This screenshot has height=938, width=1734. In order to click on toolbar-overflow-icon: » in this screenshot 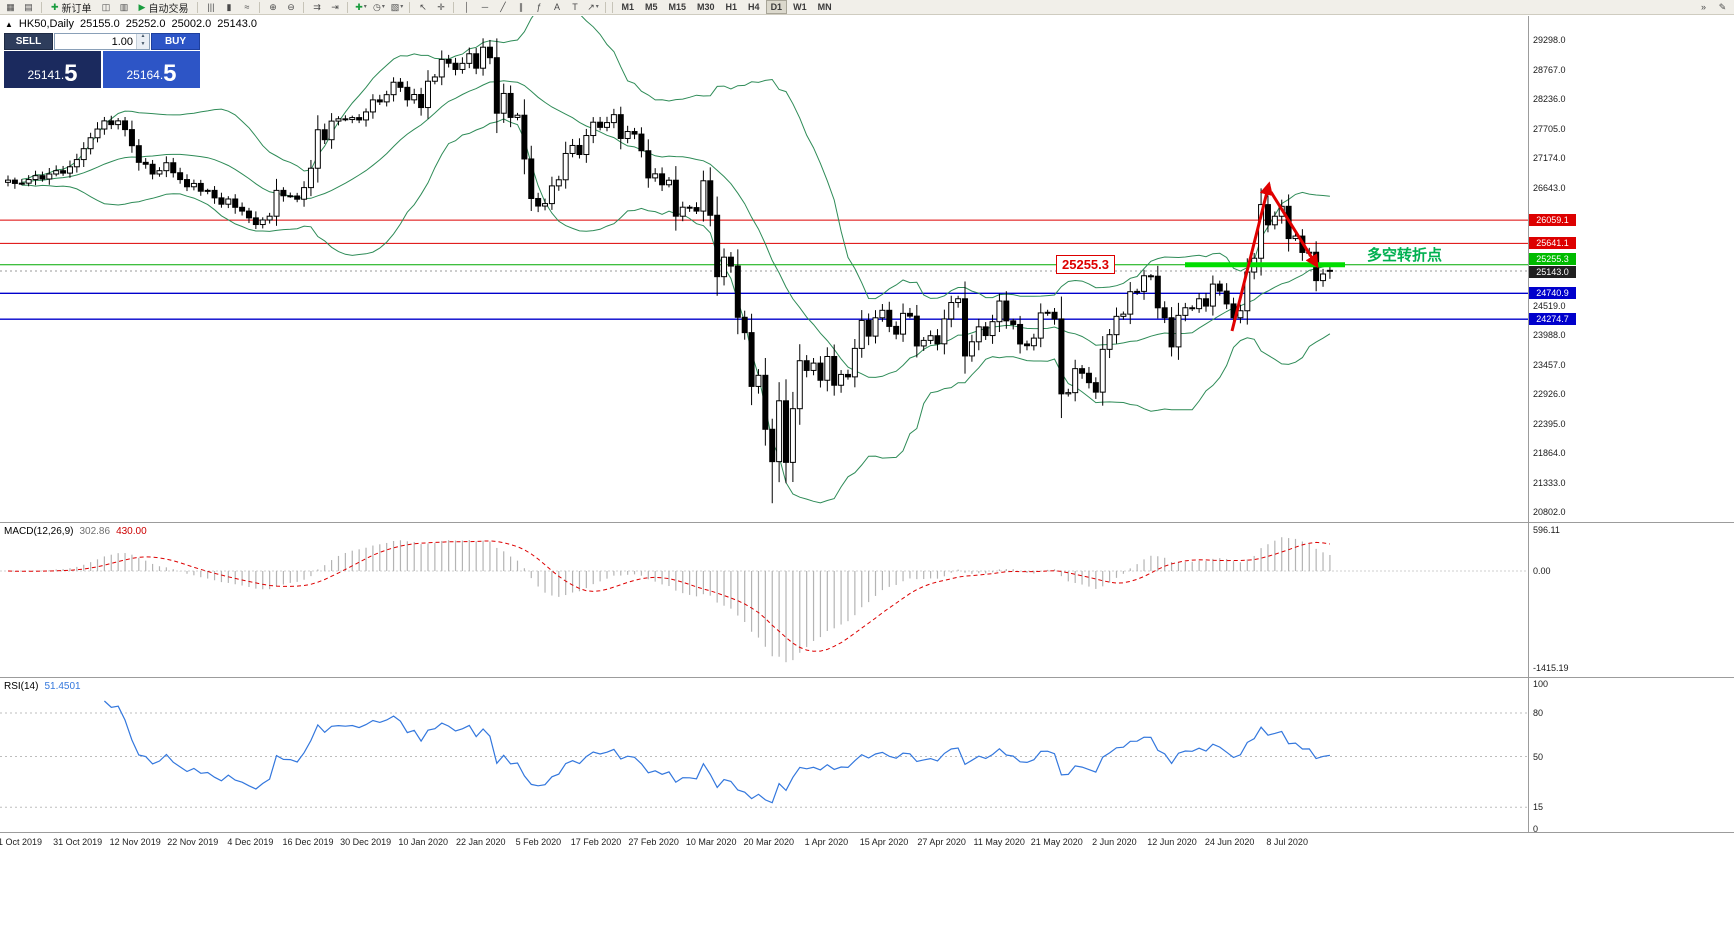, I will do `click(1703, 7)`.